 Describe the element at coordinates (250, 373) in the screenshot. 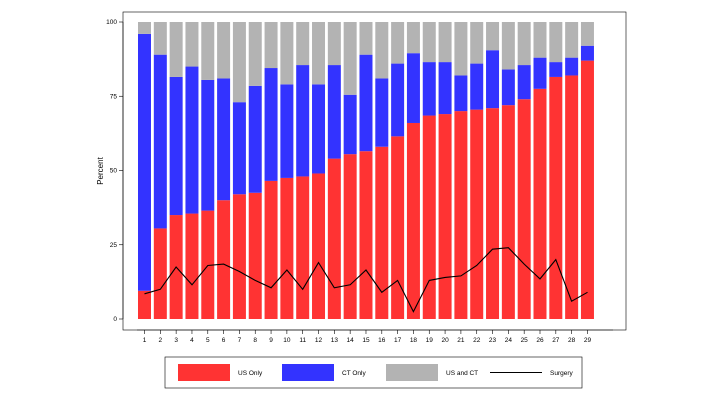

I see `legend-label-us-only: US Only` at that location.